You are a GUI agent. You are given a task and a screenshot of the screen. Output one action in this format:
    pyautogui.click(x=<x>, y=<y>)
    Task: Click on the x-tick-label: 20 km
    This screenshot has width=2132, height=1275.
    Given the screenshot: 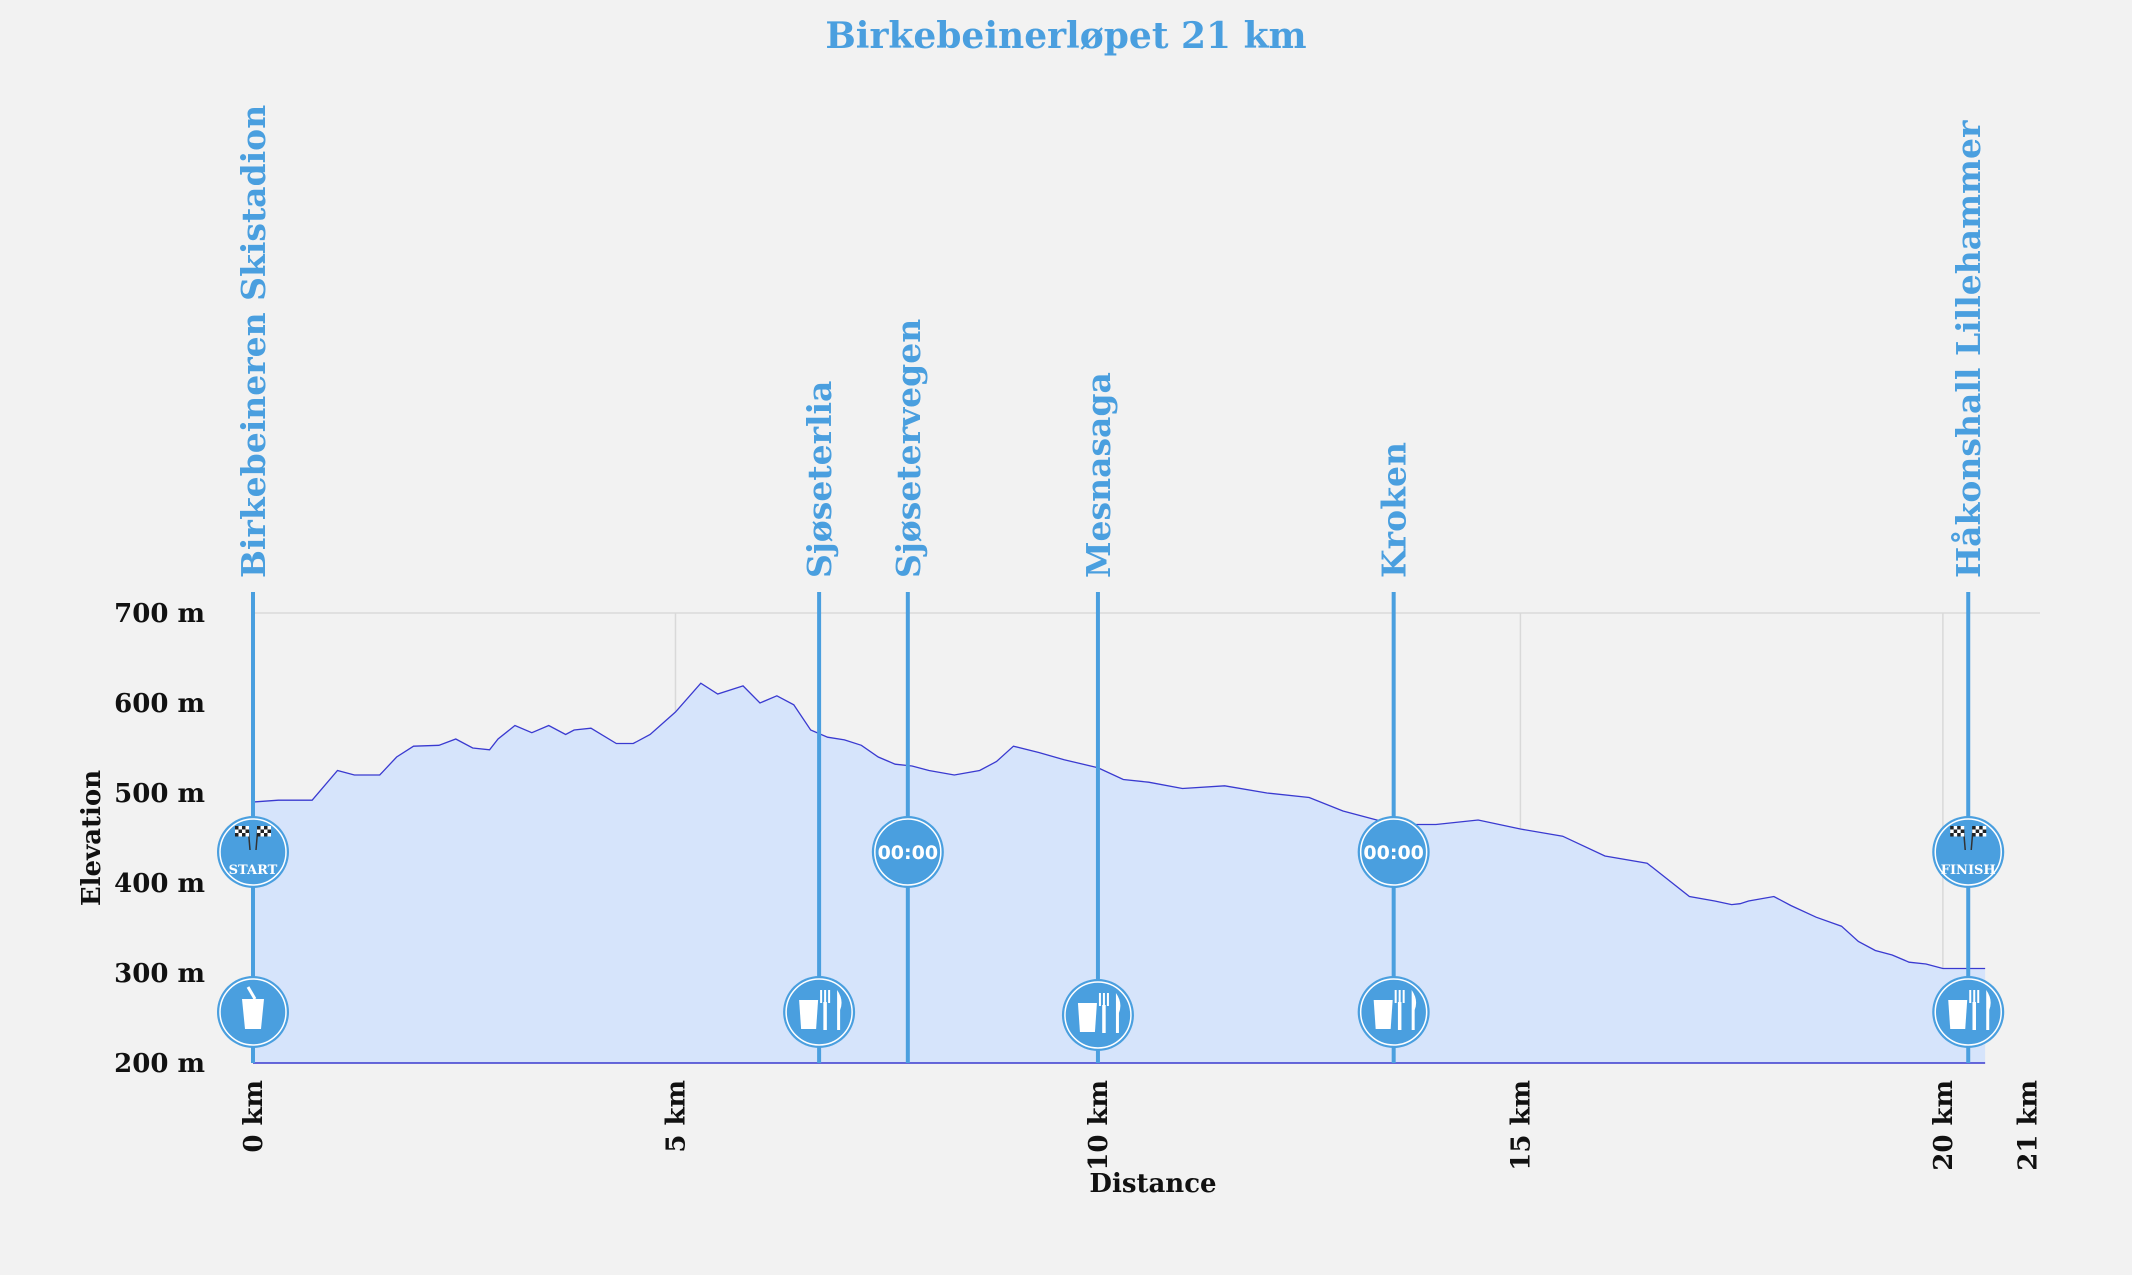 What is the action you would take?
    pyautogui.click(x=1944, y=1125)
    